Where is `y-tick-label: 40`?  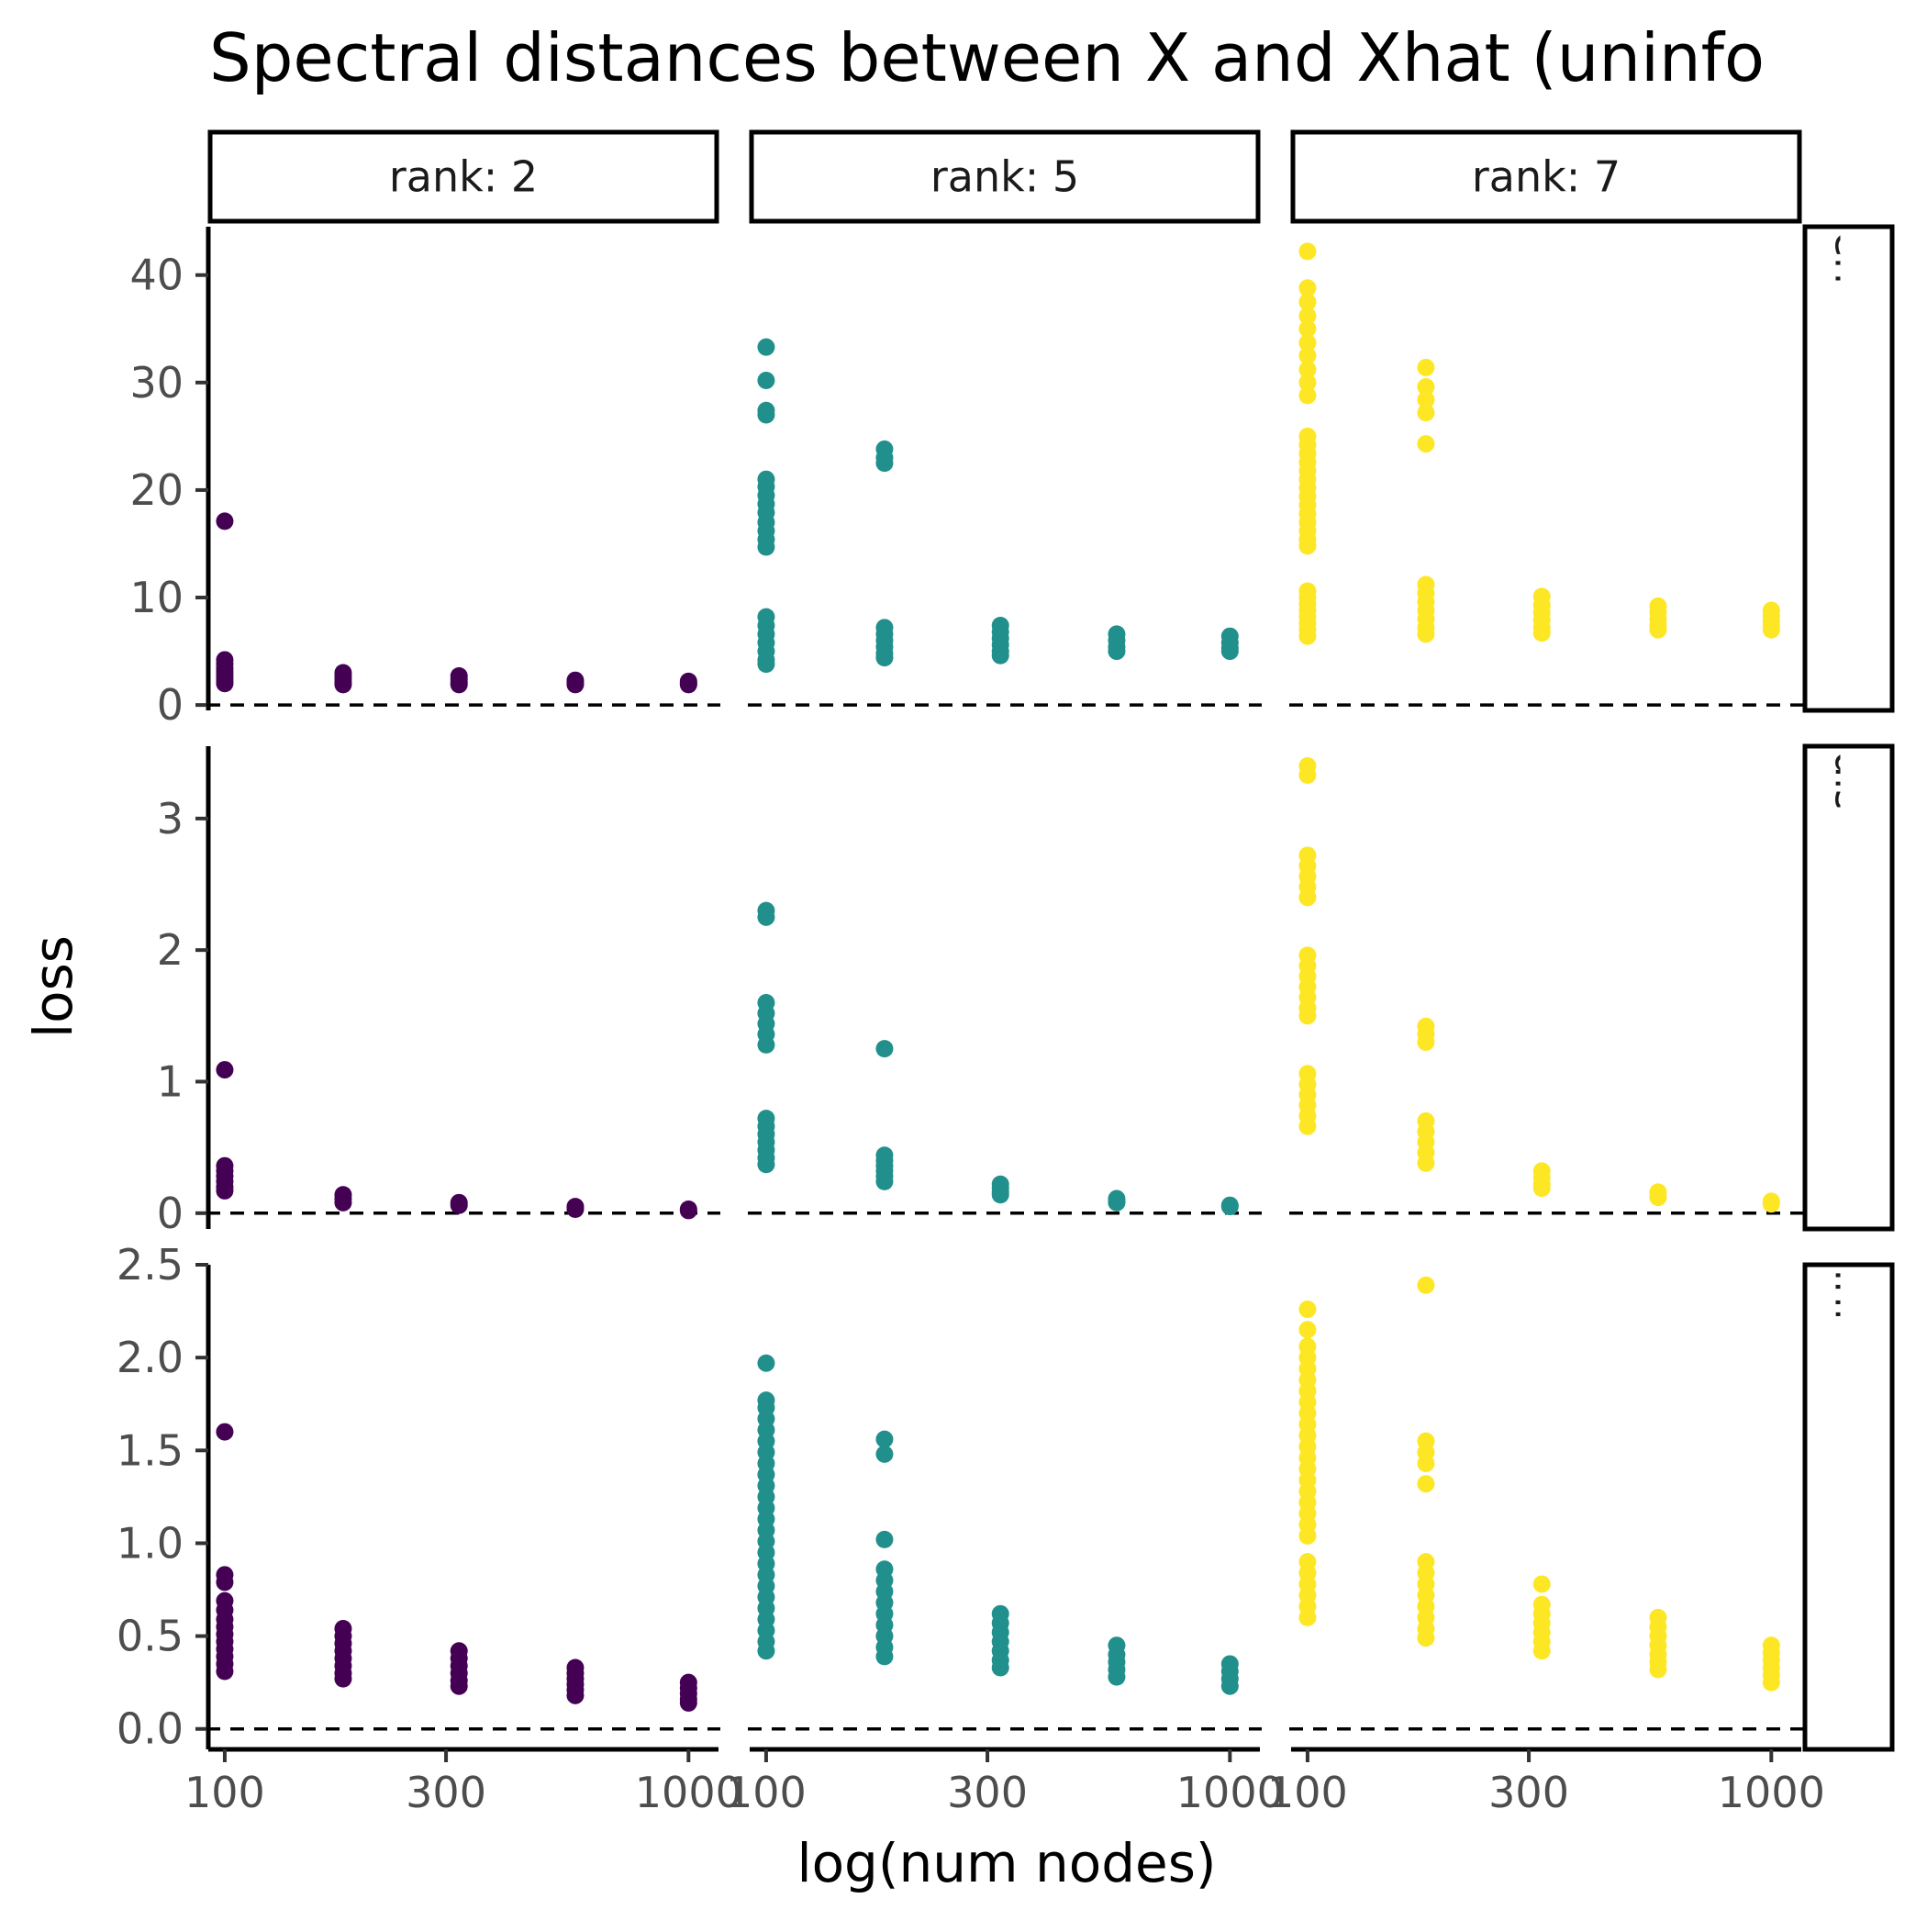
y-tick-label: 40 is located at coordinates (156, 275).